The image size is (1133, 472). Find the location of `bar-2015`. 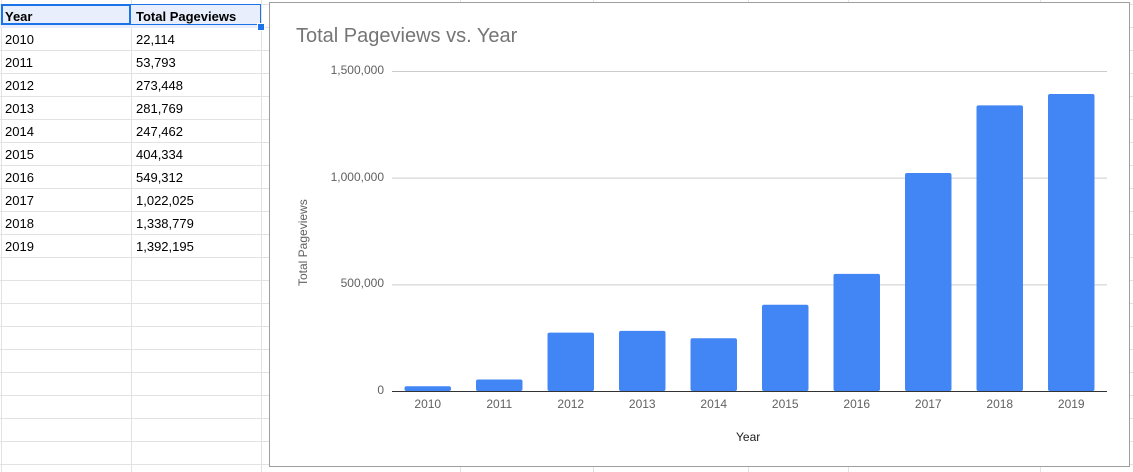

bar-2015 is located at coordinates (785, 347).